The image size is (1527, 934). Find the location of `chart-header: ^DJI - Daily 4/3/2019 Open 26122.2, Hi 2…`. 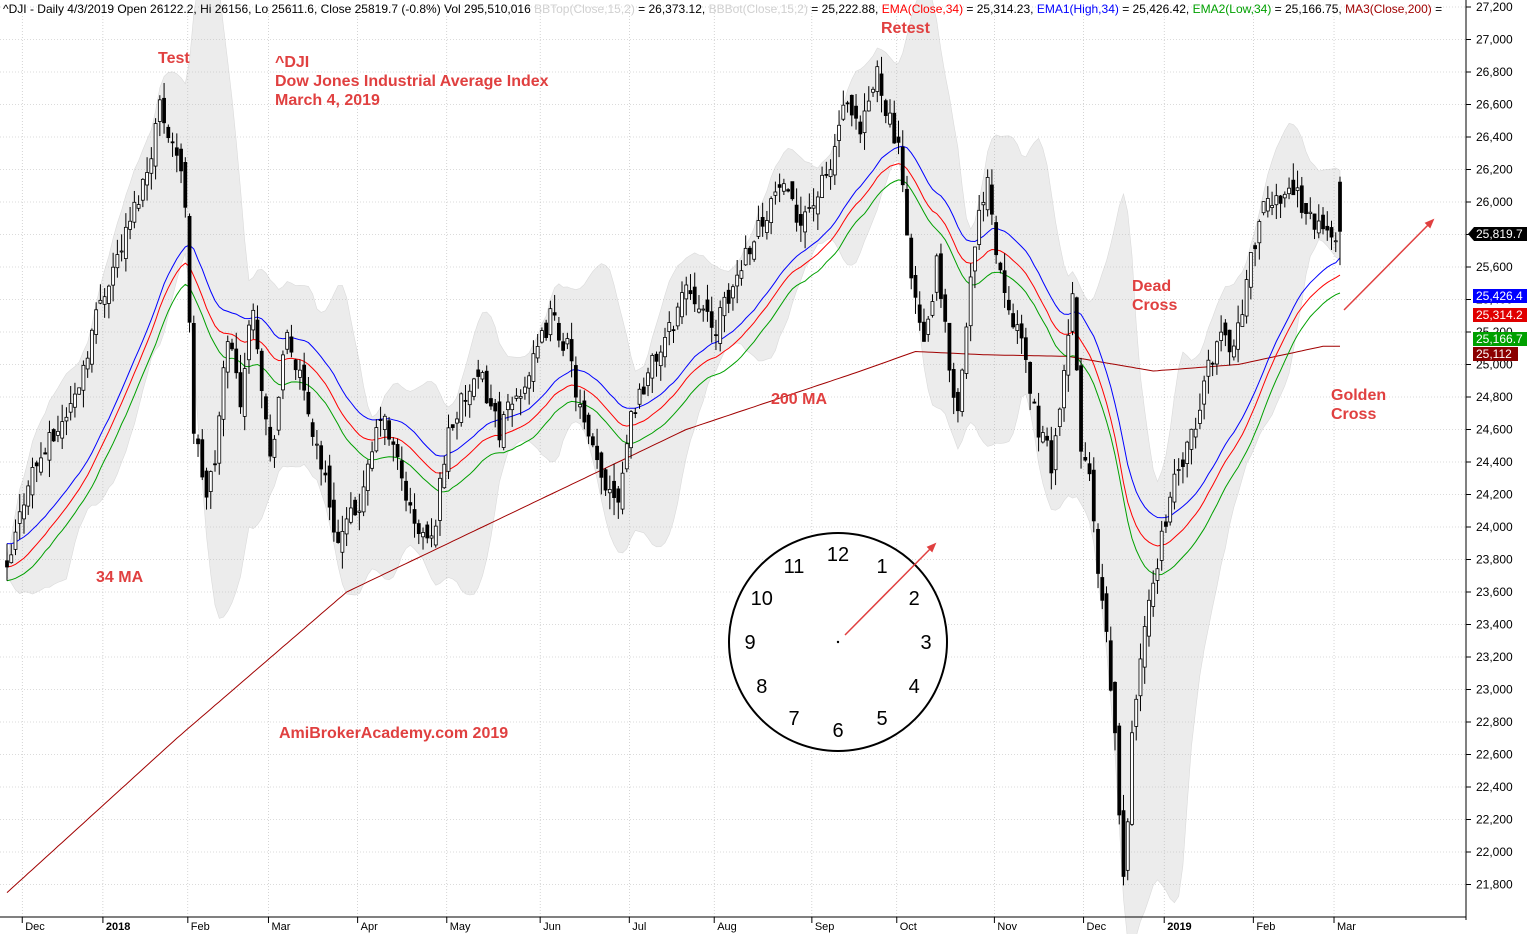

chart-header: ^DJI - Daily 4/3/2019 Open 26122.2, Hi 2… is located at coordinates (722, 9).